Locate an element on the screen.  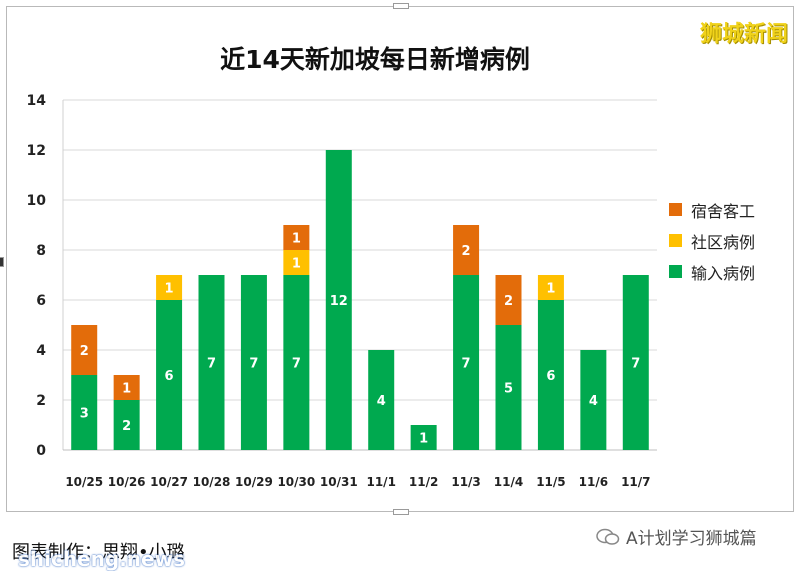
x-tick-label: 10/26 is located at coordinates (127, 482).